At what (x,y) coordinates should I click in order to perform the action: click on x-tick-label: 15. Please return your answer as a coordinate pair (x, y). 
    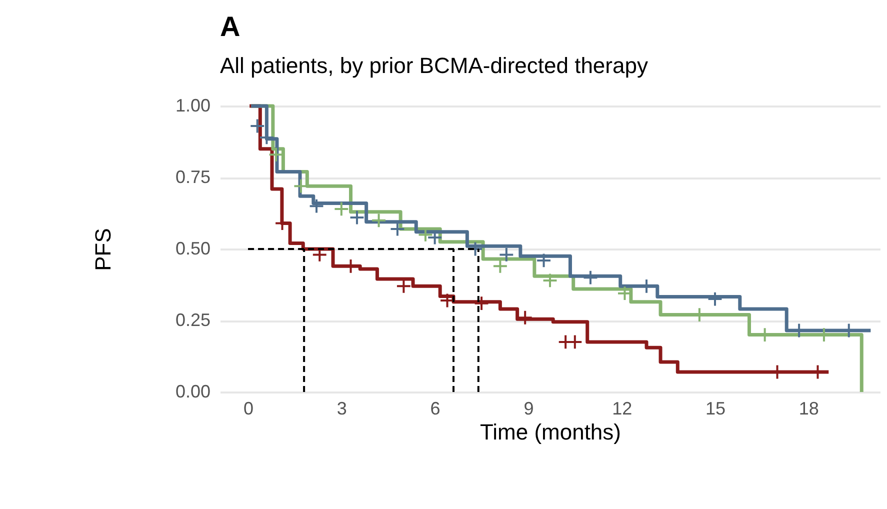
    Looking at the image, I should click on (715, 408).